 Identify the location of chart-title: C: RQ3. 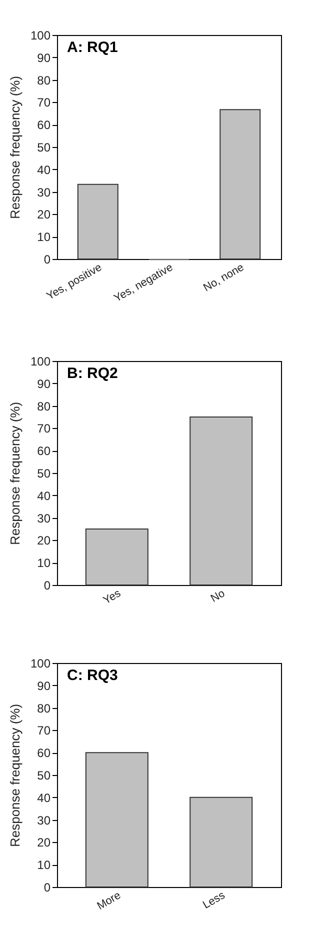
(92, 675).